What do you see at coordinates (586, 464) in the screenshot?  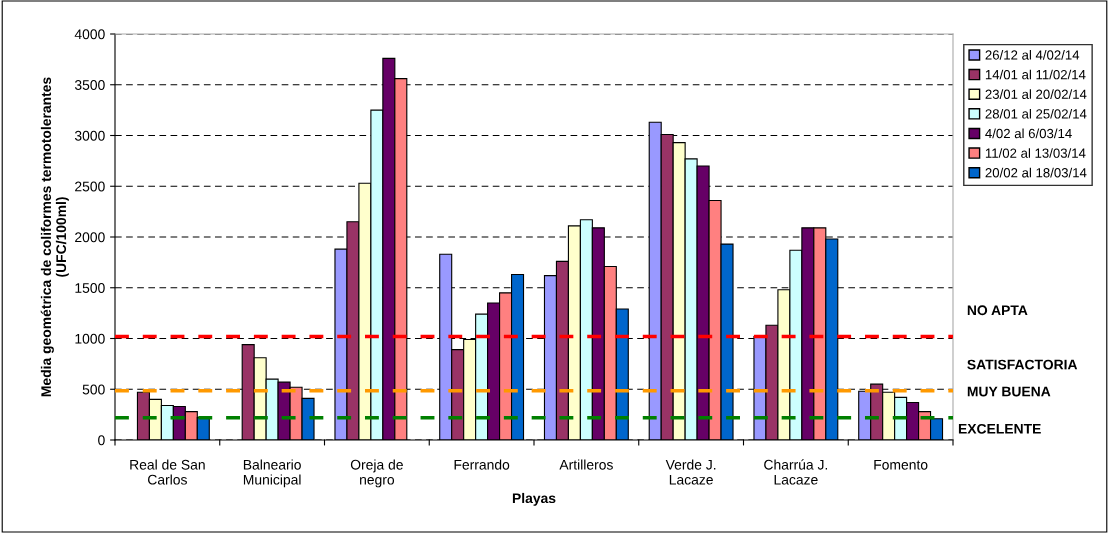 I see `x-tick-label: Artilleros` at bounding box center [586, 464].